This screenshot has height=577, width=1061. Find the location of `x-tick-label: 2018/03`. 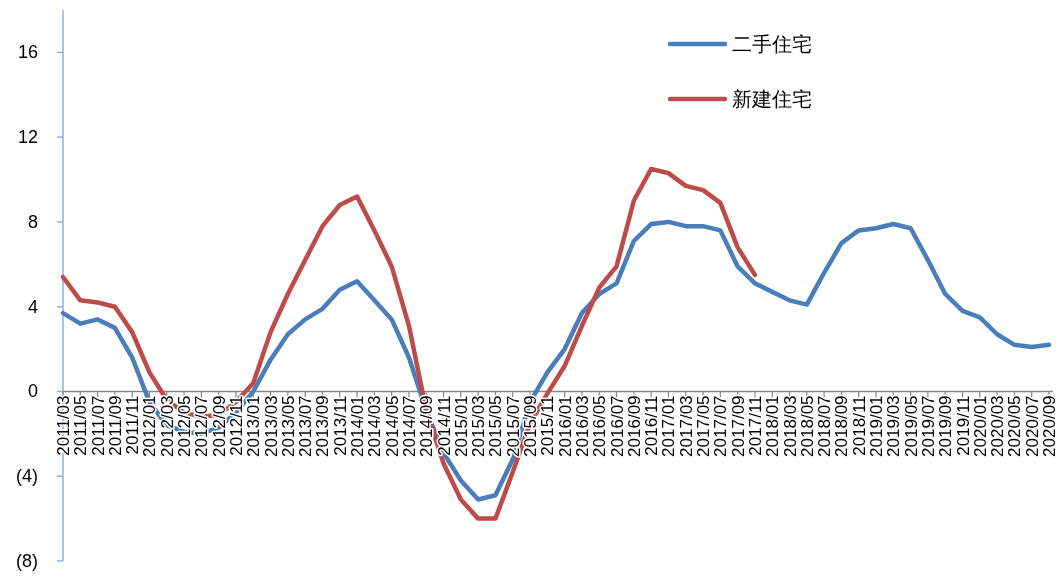

x-tick-label: 2018/03 is located at coordinates (790, 426).